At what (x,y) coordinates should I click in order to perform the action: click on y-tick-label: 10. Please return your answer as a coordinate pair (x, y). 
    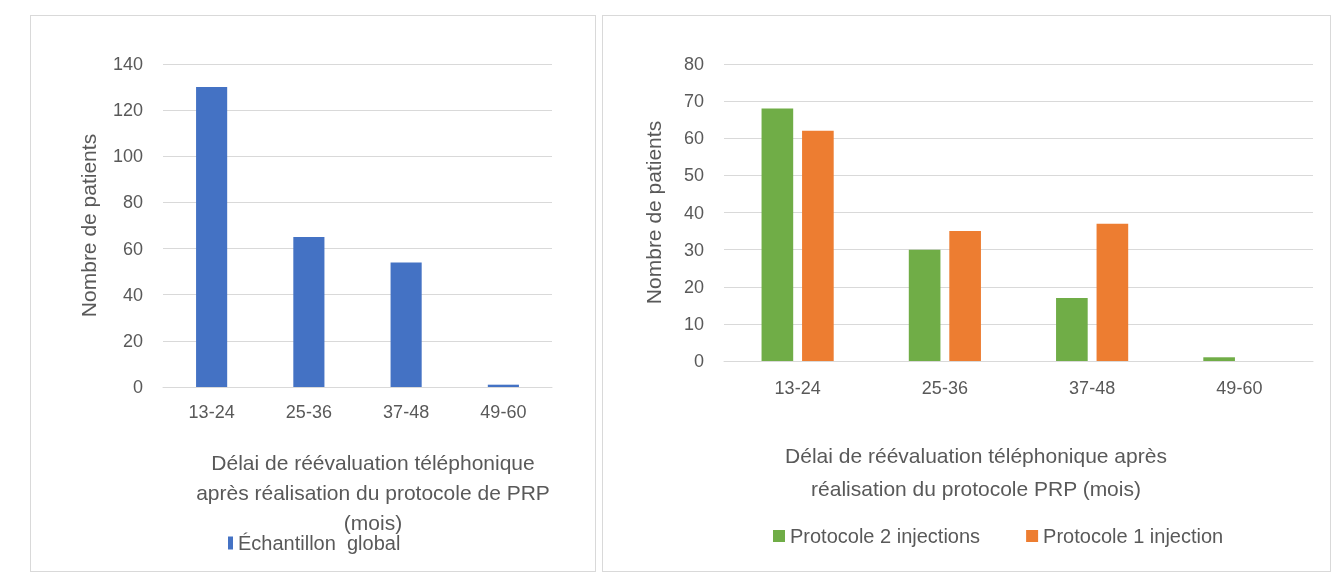
    Looking at the image, I should click on (693, 323).